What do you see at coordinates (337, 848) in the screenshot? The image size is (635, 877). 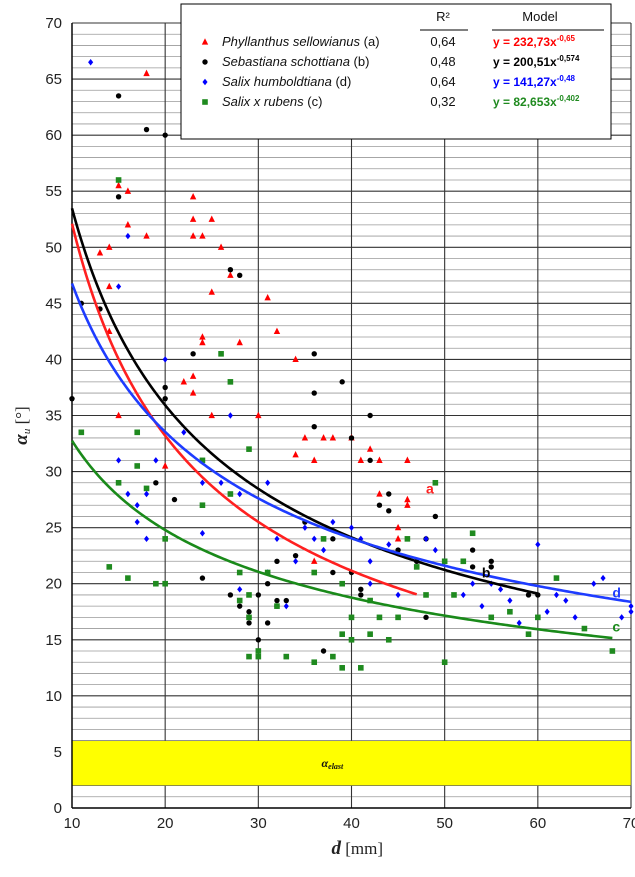 I see `x-axis-symbol: d` at bounding box center [337, 848].